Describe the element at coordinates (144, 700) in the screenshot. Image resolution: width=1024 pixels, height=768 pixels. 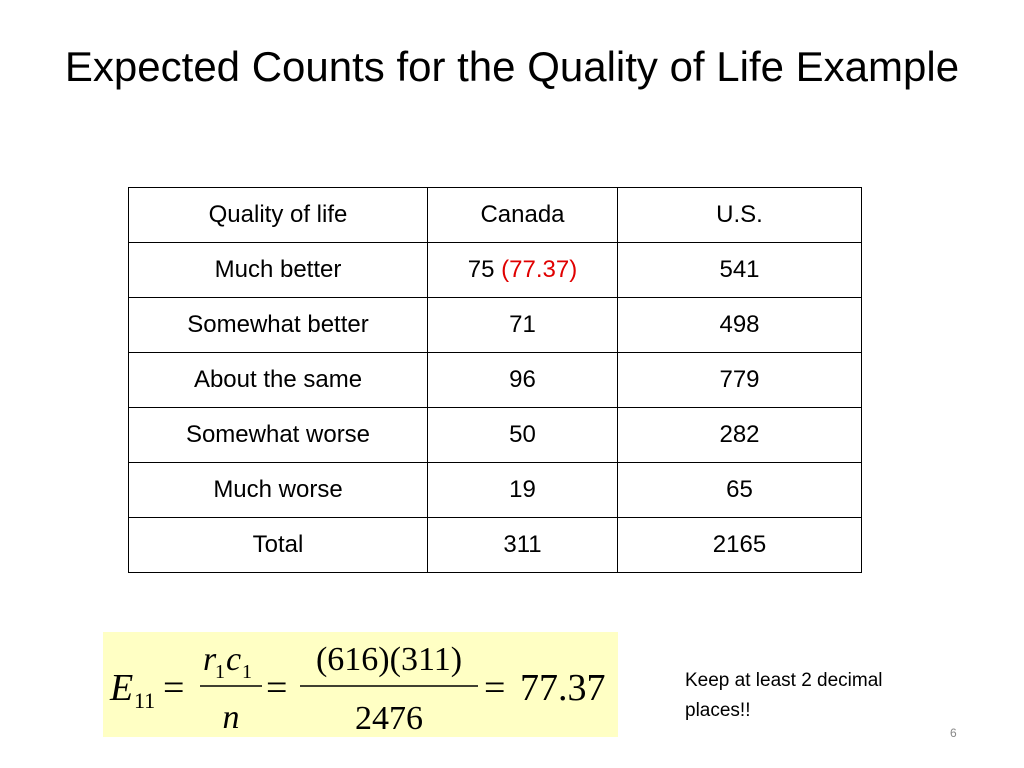
I see `formula-text: 11` at that location.